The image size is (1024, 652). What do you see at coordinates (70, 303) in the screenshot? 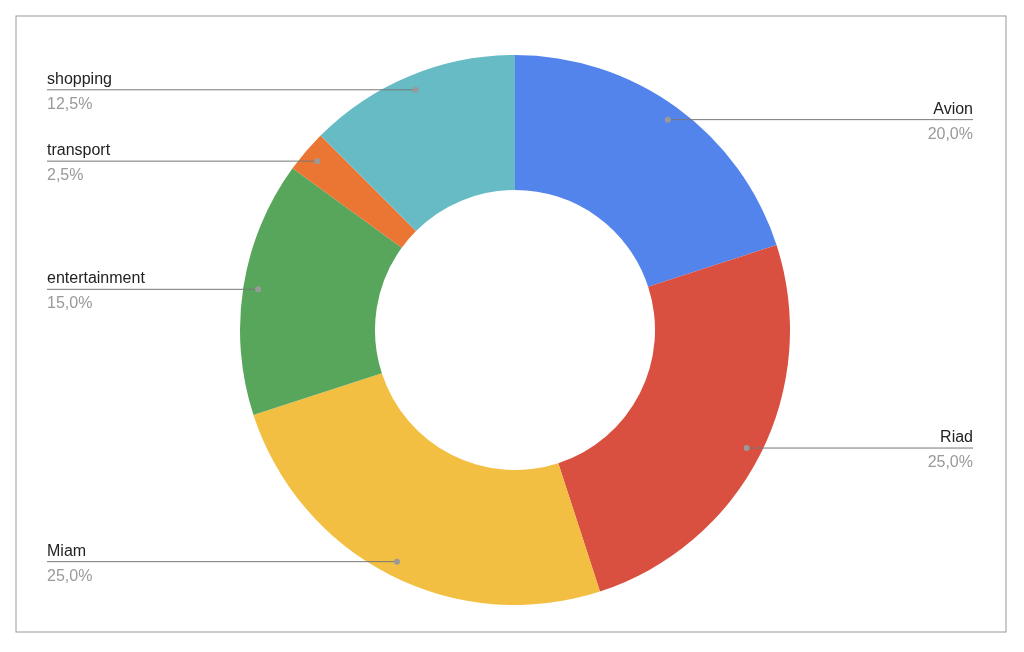
I see `data-label: 15,0%` at bounding box center [70, 303].